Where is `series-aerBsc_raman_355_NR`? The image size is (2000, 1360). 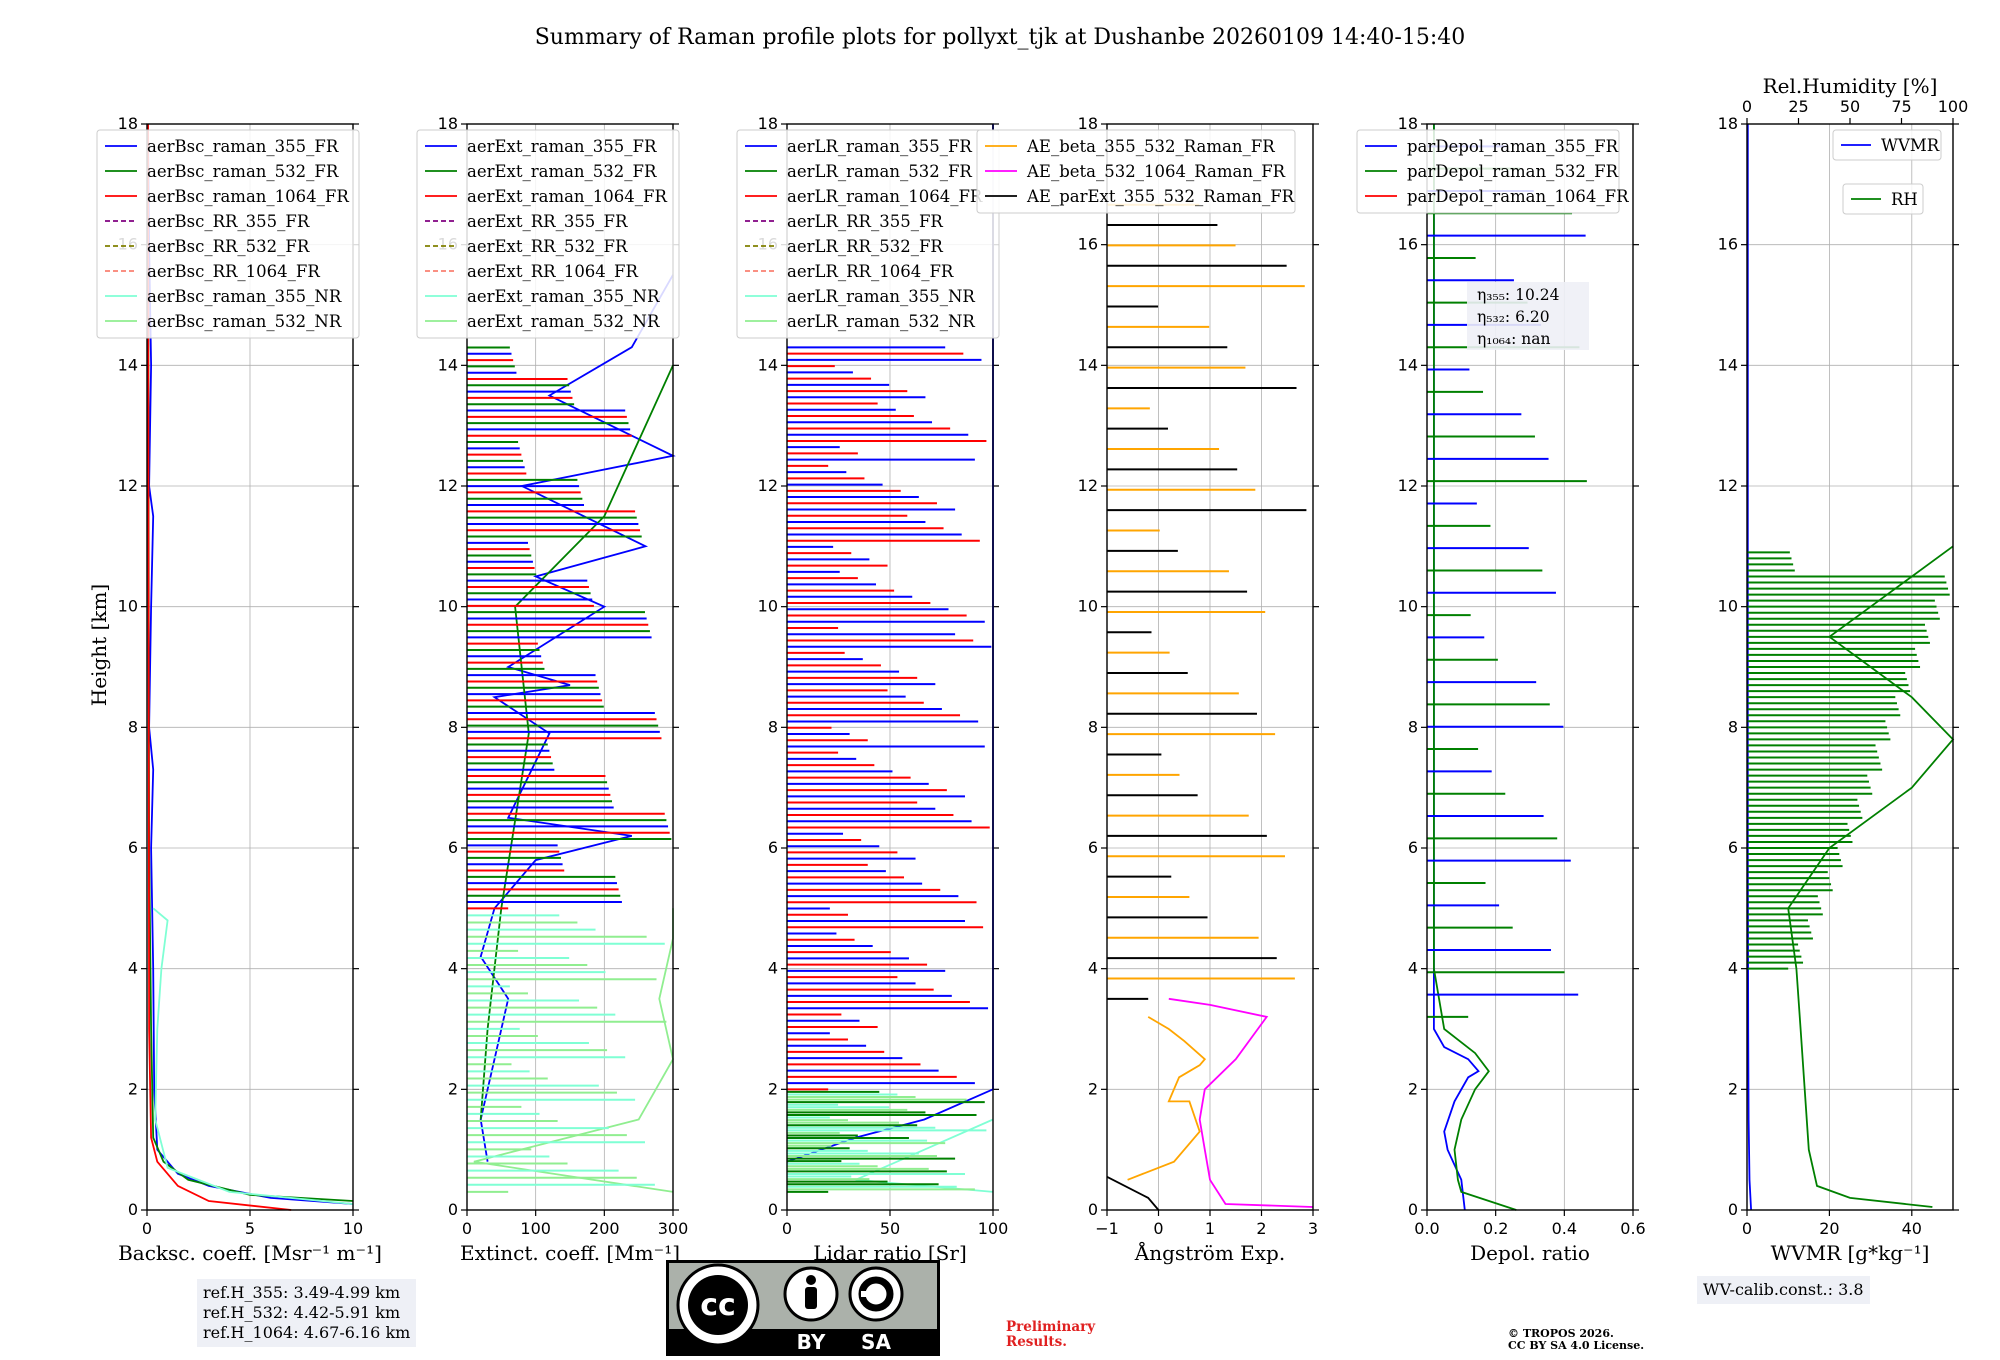 series-aerBsc_raman_355_NR is located at coordinates (253, 1056).